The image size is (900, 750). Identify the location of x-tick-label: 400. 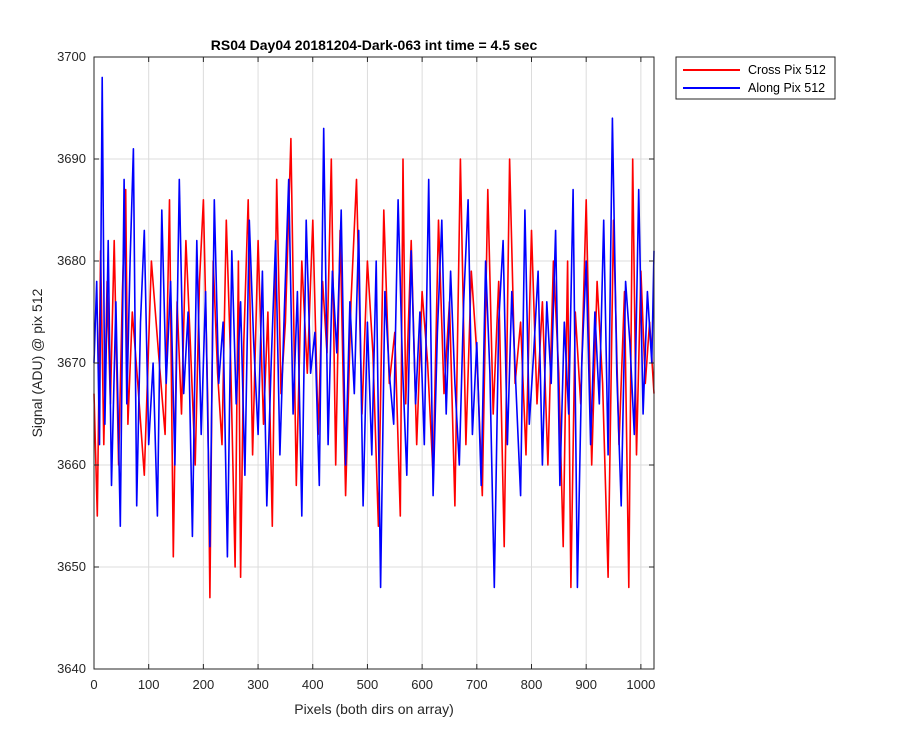
(313, 684).